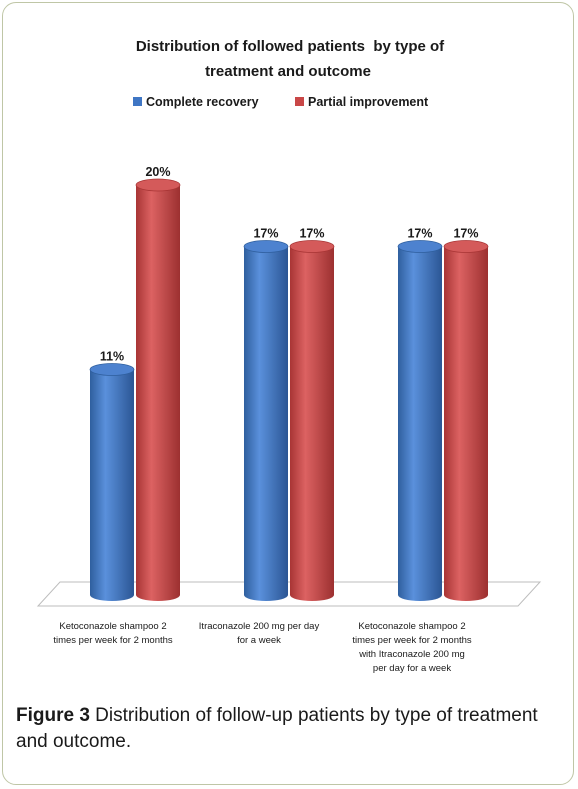 This screenshot has width=578, height=789. Describe the element at coordinates (259, 626) in the screenshot. I see `x-tick-label: Itraconazole 200 mg per day` at that location.